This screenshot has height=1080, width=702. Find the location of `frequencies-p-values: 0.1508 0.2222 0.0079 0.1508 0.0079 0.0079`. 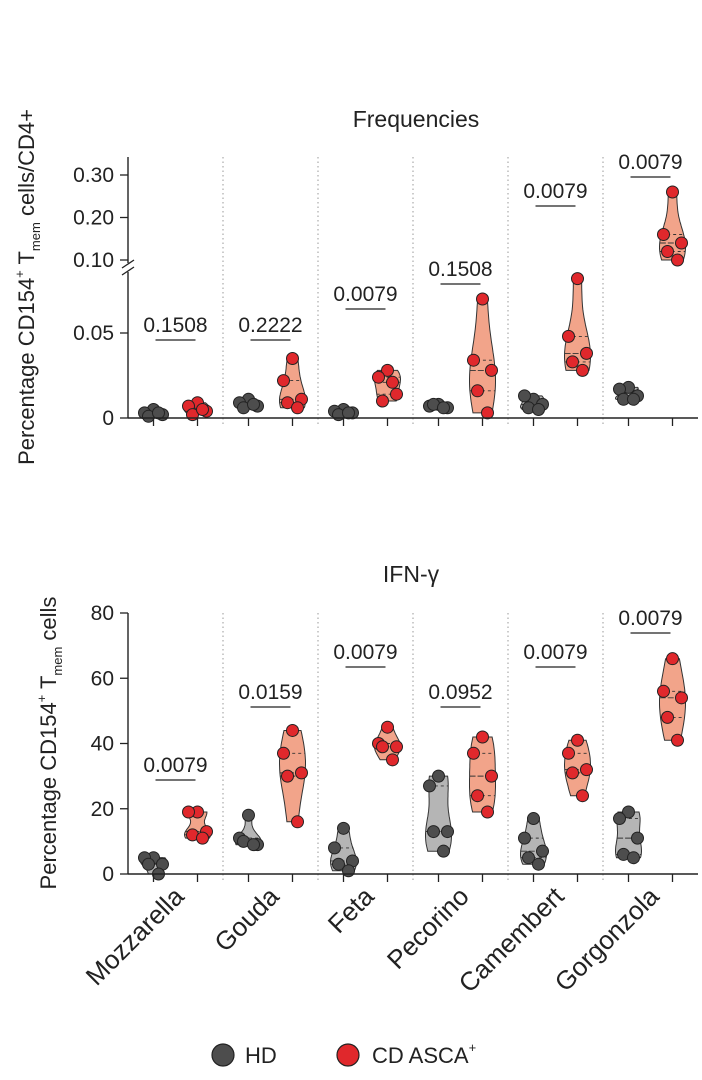

frequencies-p-values: 0.1508 0.2222 0.0079 0.1508 0.0079 0.0079 is located at coordinates (413, 246).